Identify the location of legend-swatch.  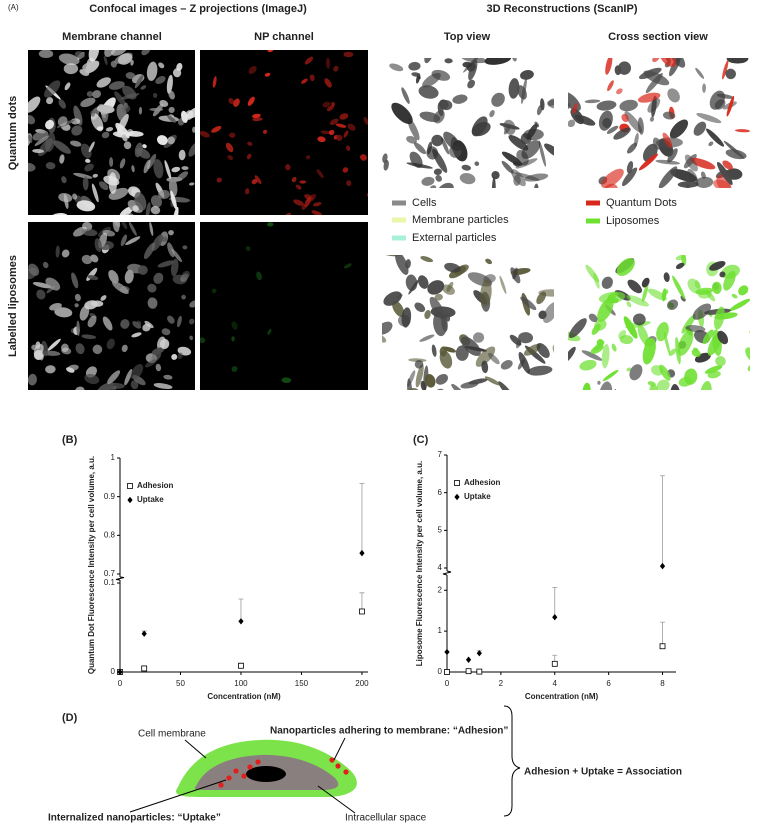
(399, 203).